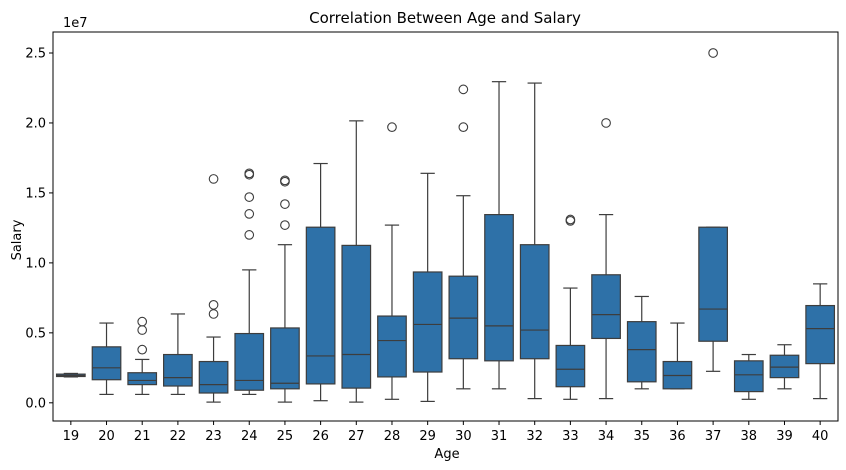 The height and width of the screenshot is (470, 846). What do you see at coordinates (213, 436) in the screenshot?
I see `x-tick-label: 23` at bounding box center [213, 436].